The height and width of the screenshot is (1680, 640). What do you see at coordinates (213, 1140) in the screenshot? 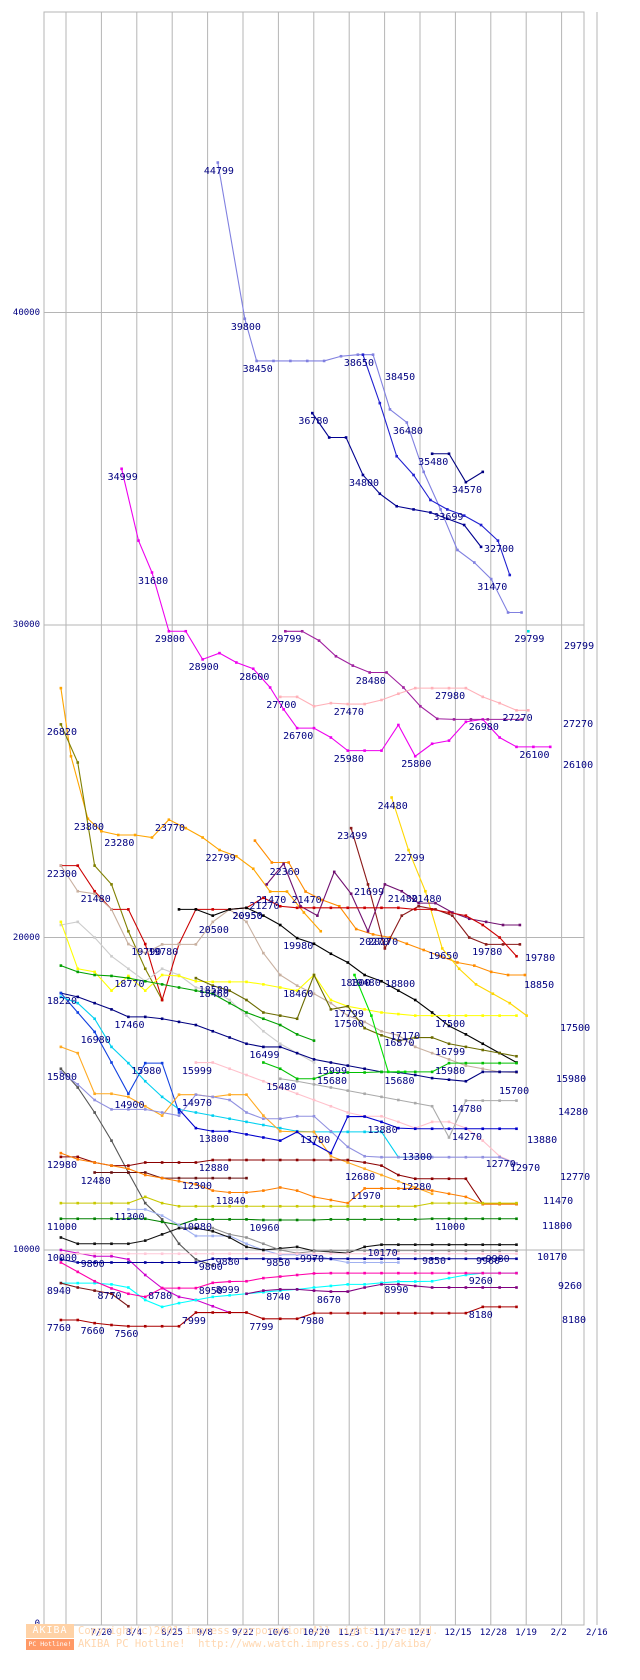
I see `data-point-label: 13800` at bounding box center [213, 1140].